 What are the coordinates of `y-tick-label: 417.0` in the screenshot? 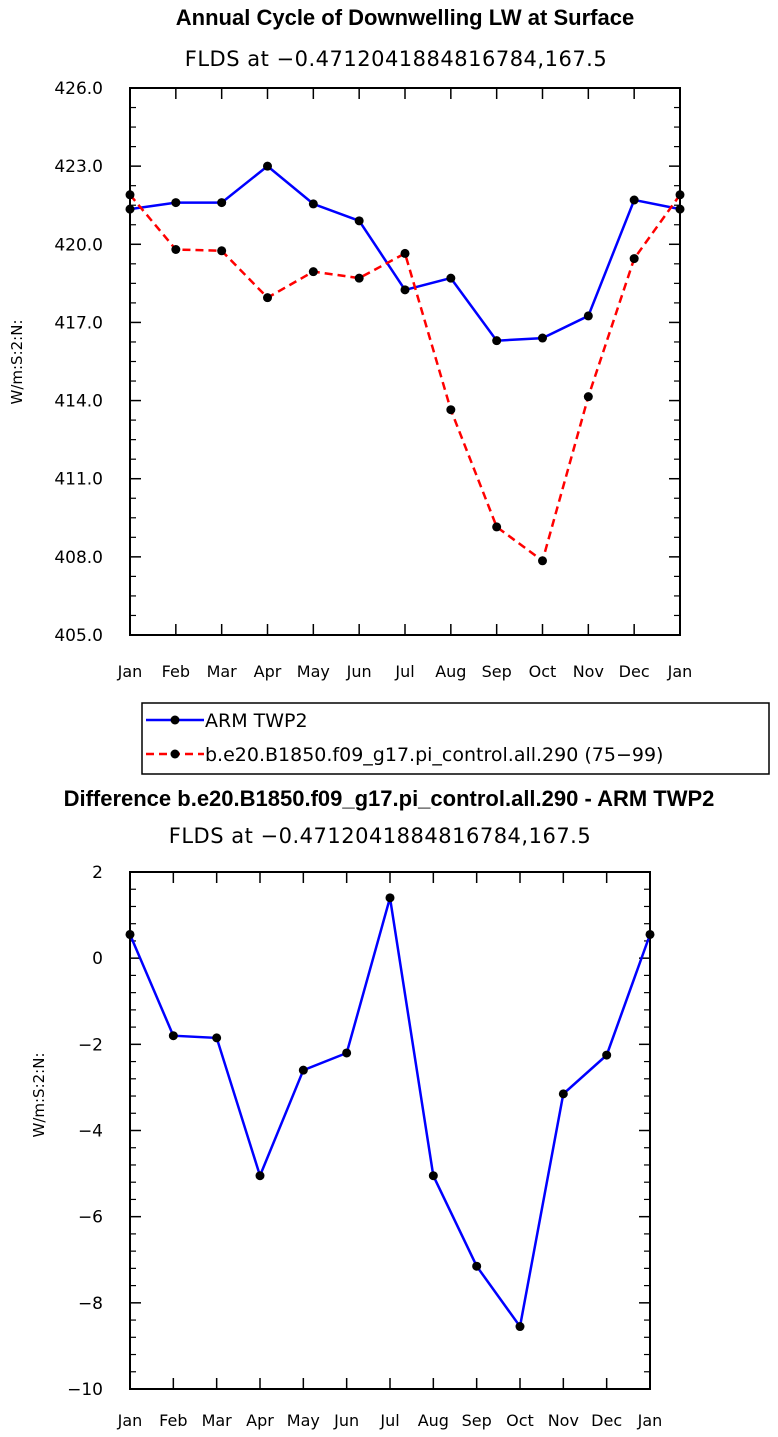 It's located at (78, 323).